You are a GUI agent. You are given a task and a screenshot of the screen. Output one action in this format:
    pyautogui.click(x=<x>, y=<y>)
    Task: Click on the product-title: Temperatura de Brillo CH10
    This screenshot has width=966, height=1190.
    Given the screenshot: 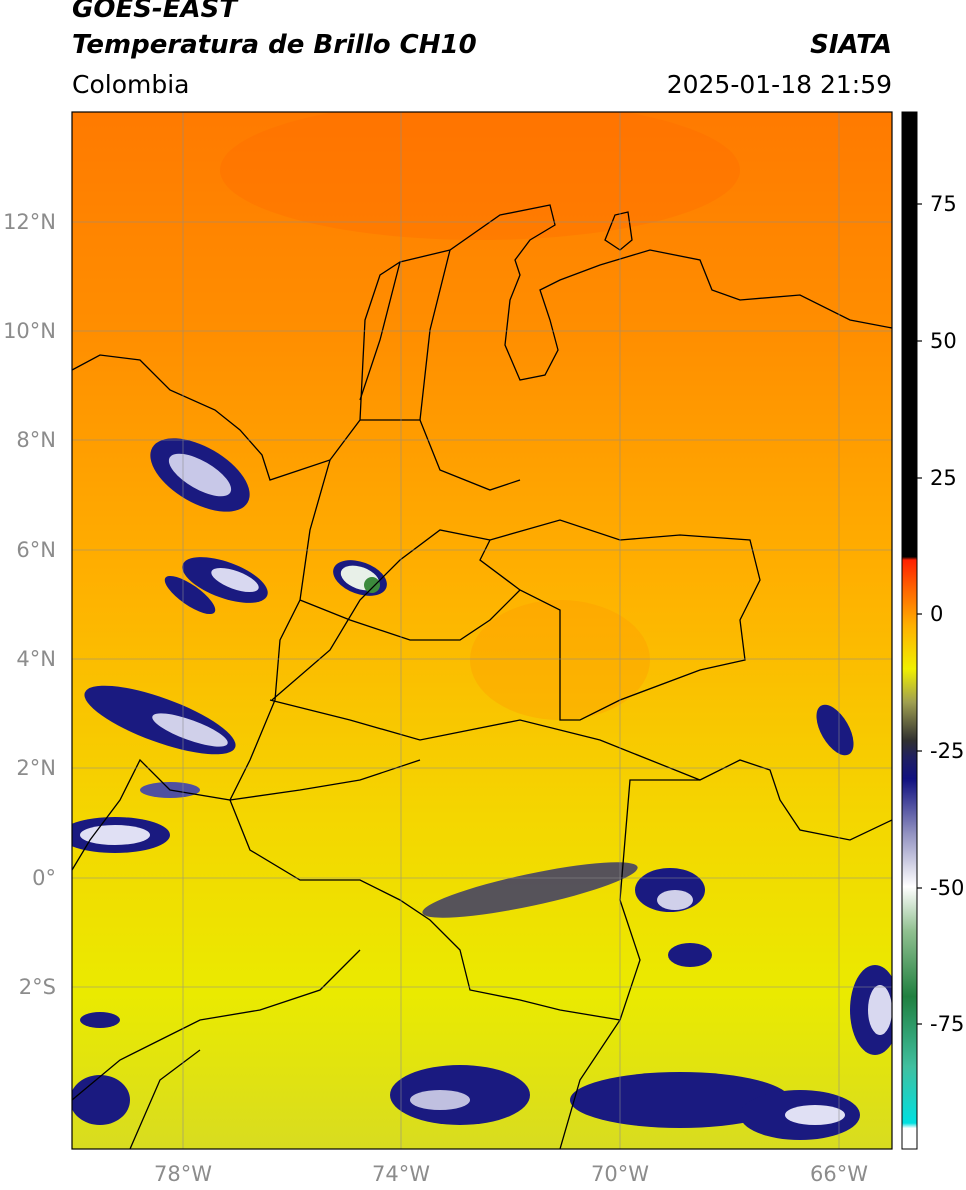 What is the action you would take?
    pyautogui.click(x=274, y=45)
    